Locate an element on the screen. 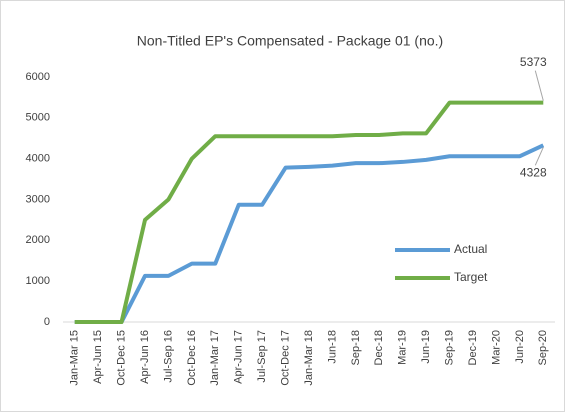 The image size is (565, 412). y-tick-label: 0 is located at coordinates (47, 322).